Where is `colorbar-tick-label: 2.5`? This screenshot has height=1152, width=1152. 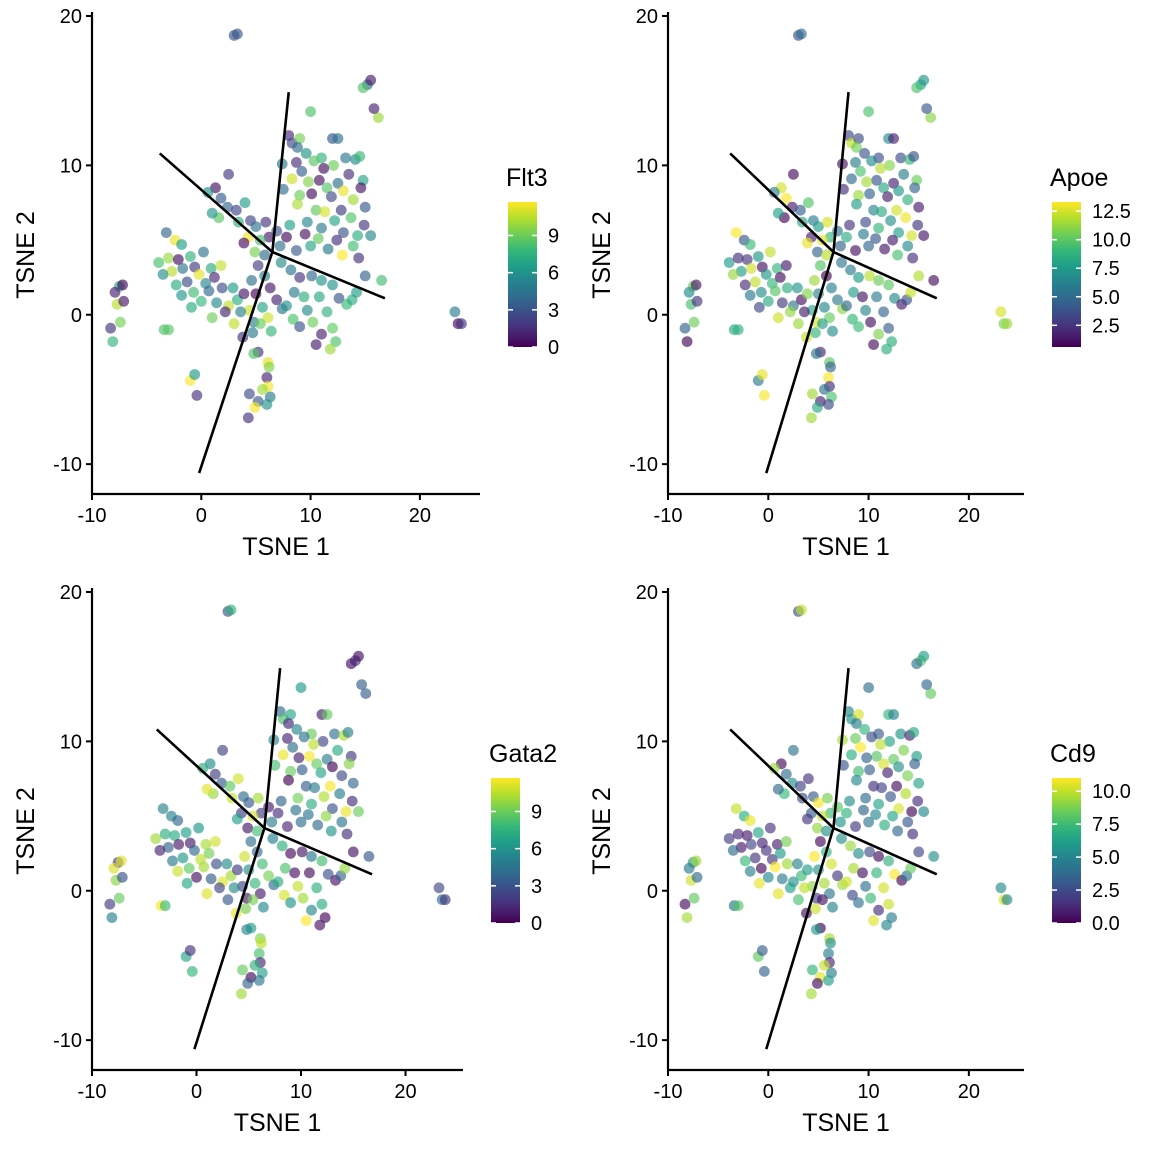 colorbar-tick-label: 2.5 is located at coordinates (1106, 891).